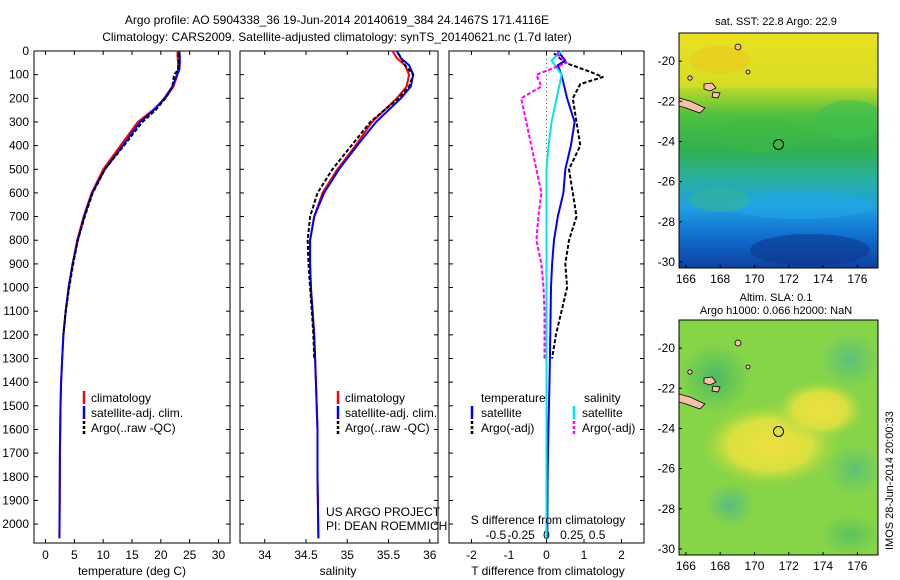 Image resolution: width=900 pixels, height=580 pixels. What do you see at coordinates (360, 205) in the screenshot?
I see `argo-line` at bounding box center [360, 205].